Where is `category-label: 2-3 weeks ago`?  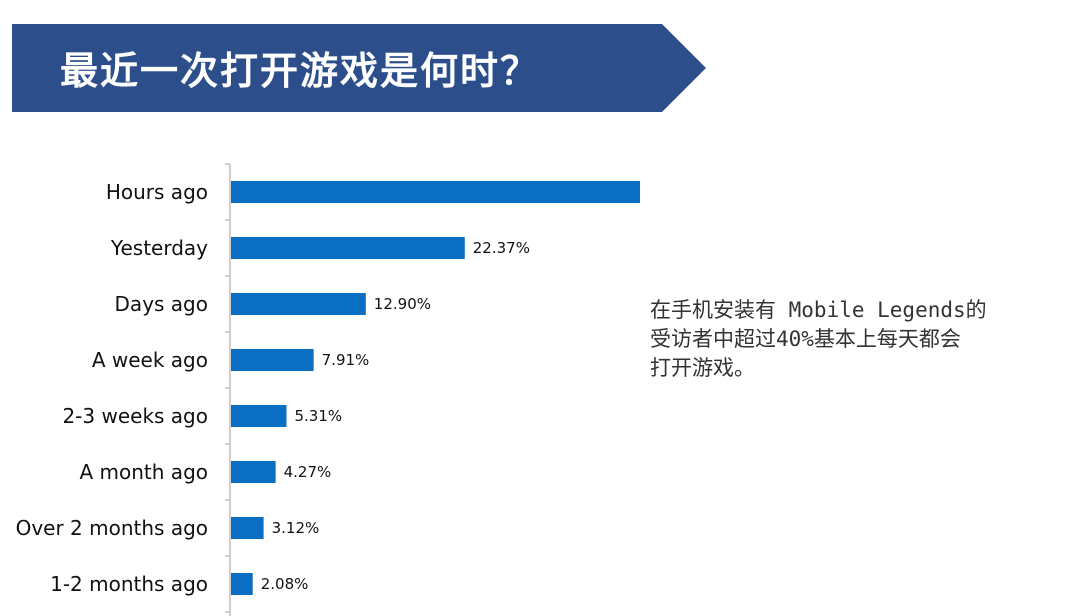
category-label: 2-3 weeks ago is located at coordinates (135, 416).